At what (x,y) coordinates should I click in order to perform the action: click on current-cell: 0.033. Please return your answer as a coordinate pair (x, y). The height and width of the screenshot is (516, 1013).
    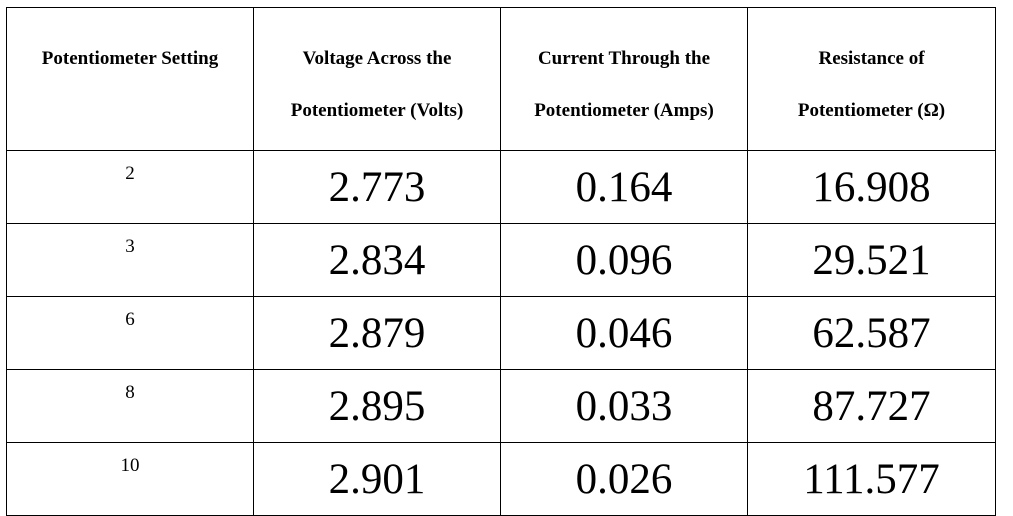
    Looking at the image, I should click on (624, 406).